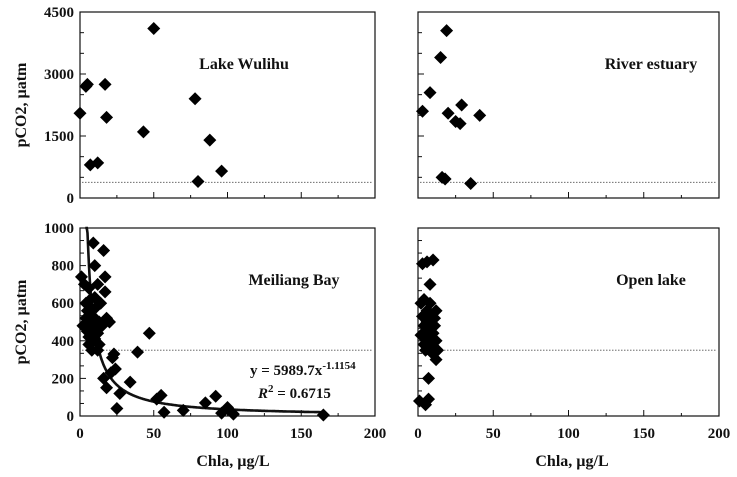 This screenshot has width=737, height=477. Describe the element at coordinates (153, 434) in the screenshot. I see `x-tick-label-meiliang-bay: 50` at that location.